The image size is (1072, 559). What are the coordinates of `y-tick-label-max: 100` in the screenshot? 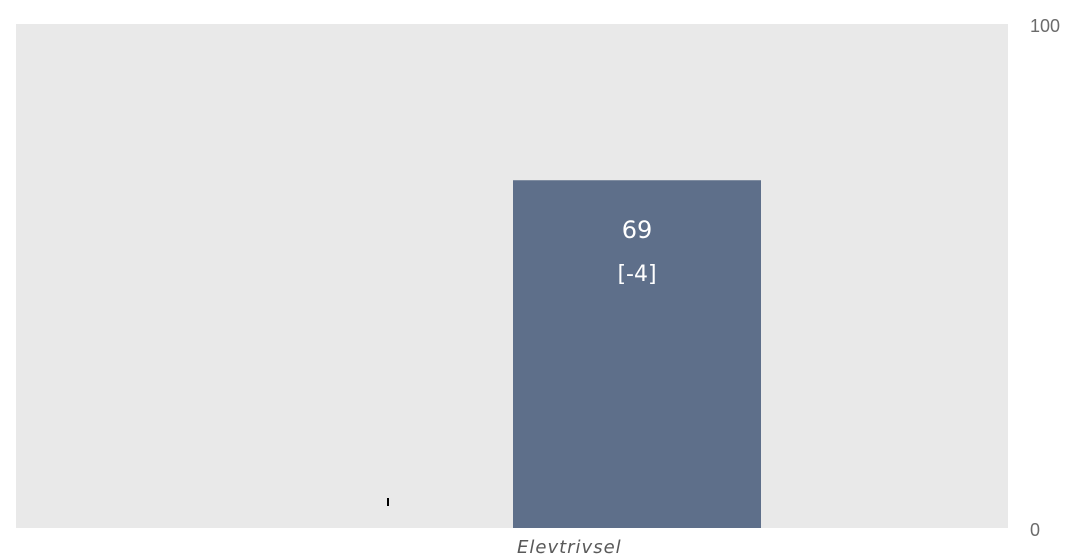 It's located at (1045, 26).